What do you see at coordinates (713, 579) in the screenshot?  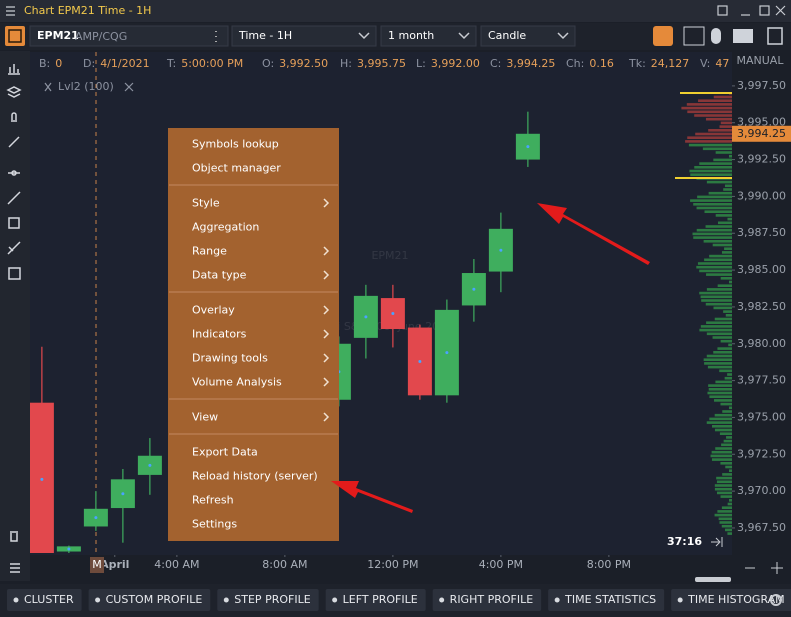 I see `scrollbar` at bounding box center [713, 579].